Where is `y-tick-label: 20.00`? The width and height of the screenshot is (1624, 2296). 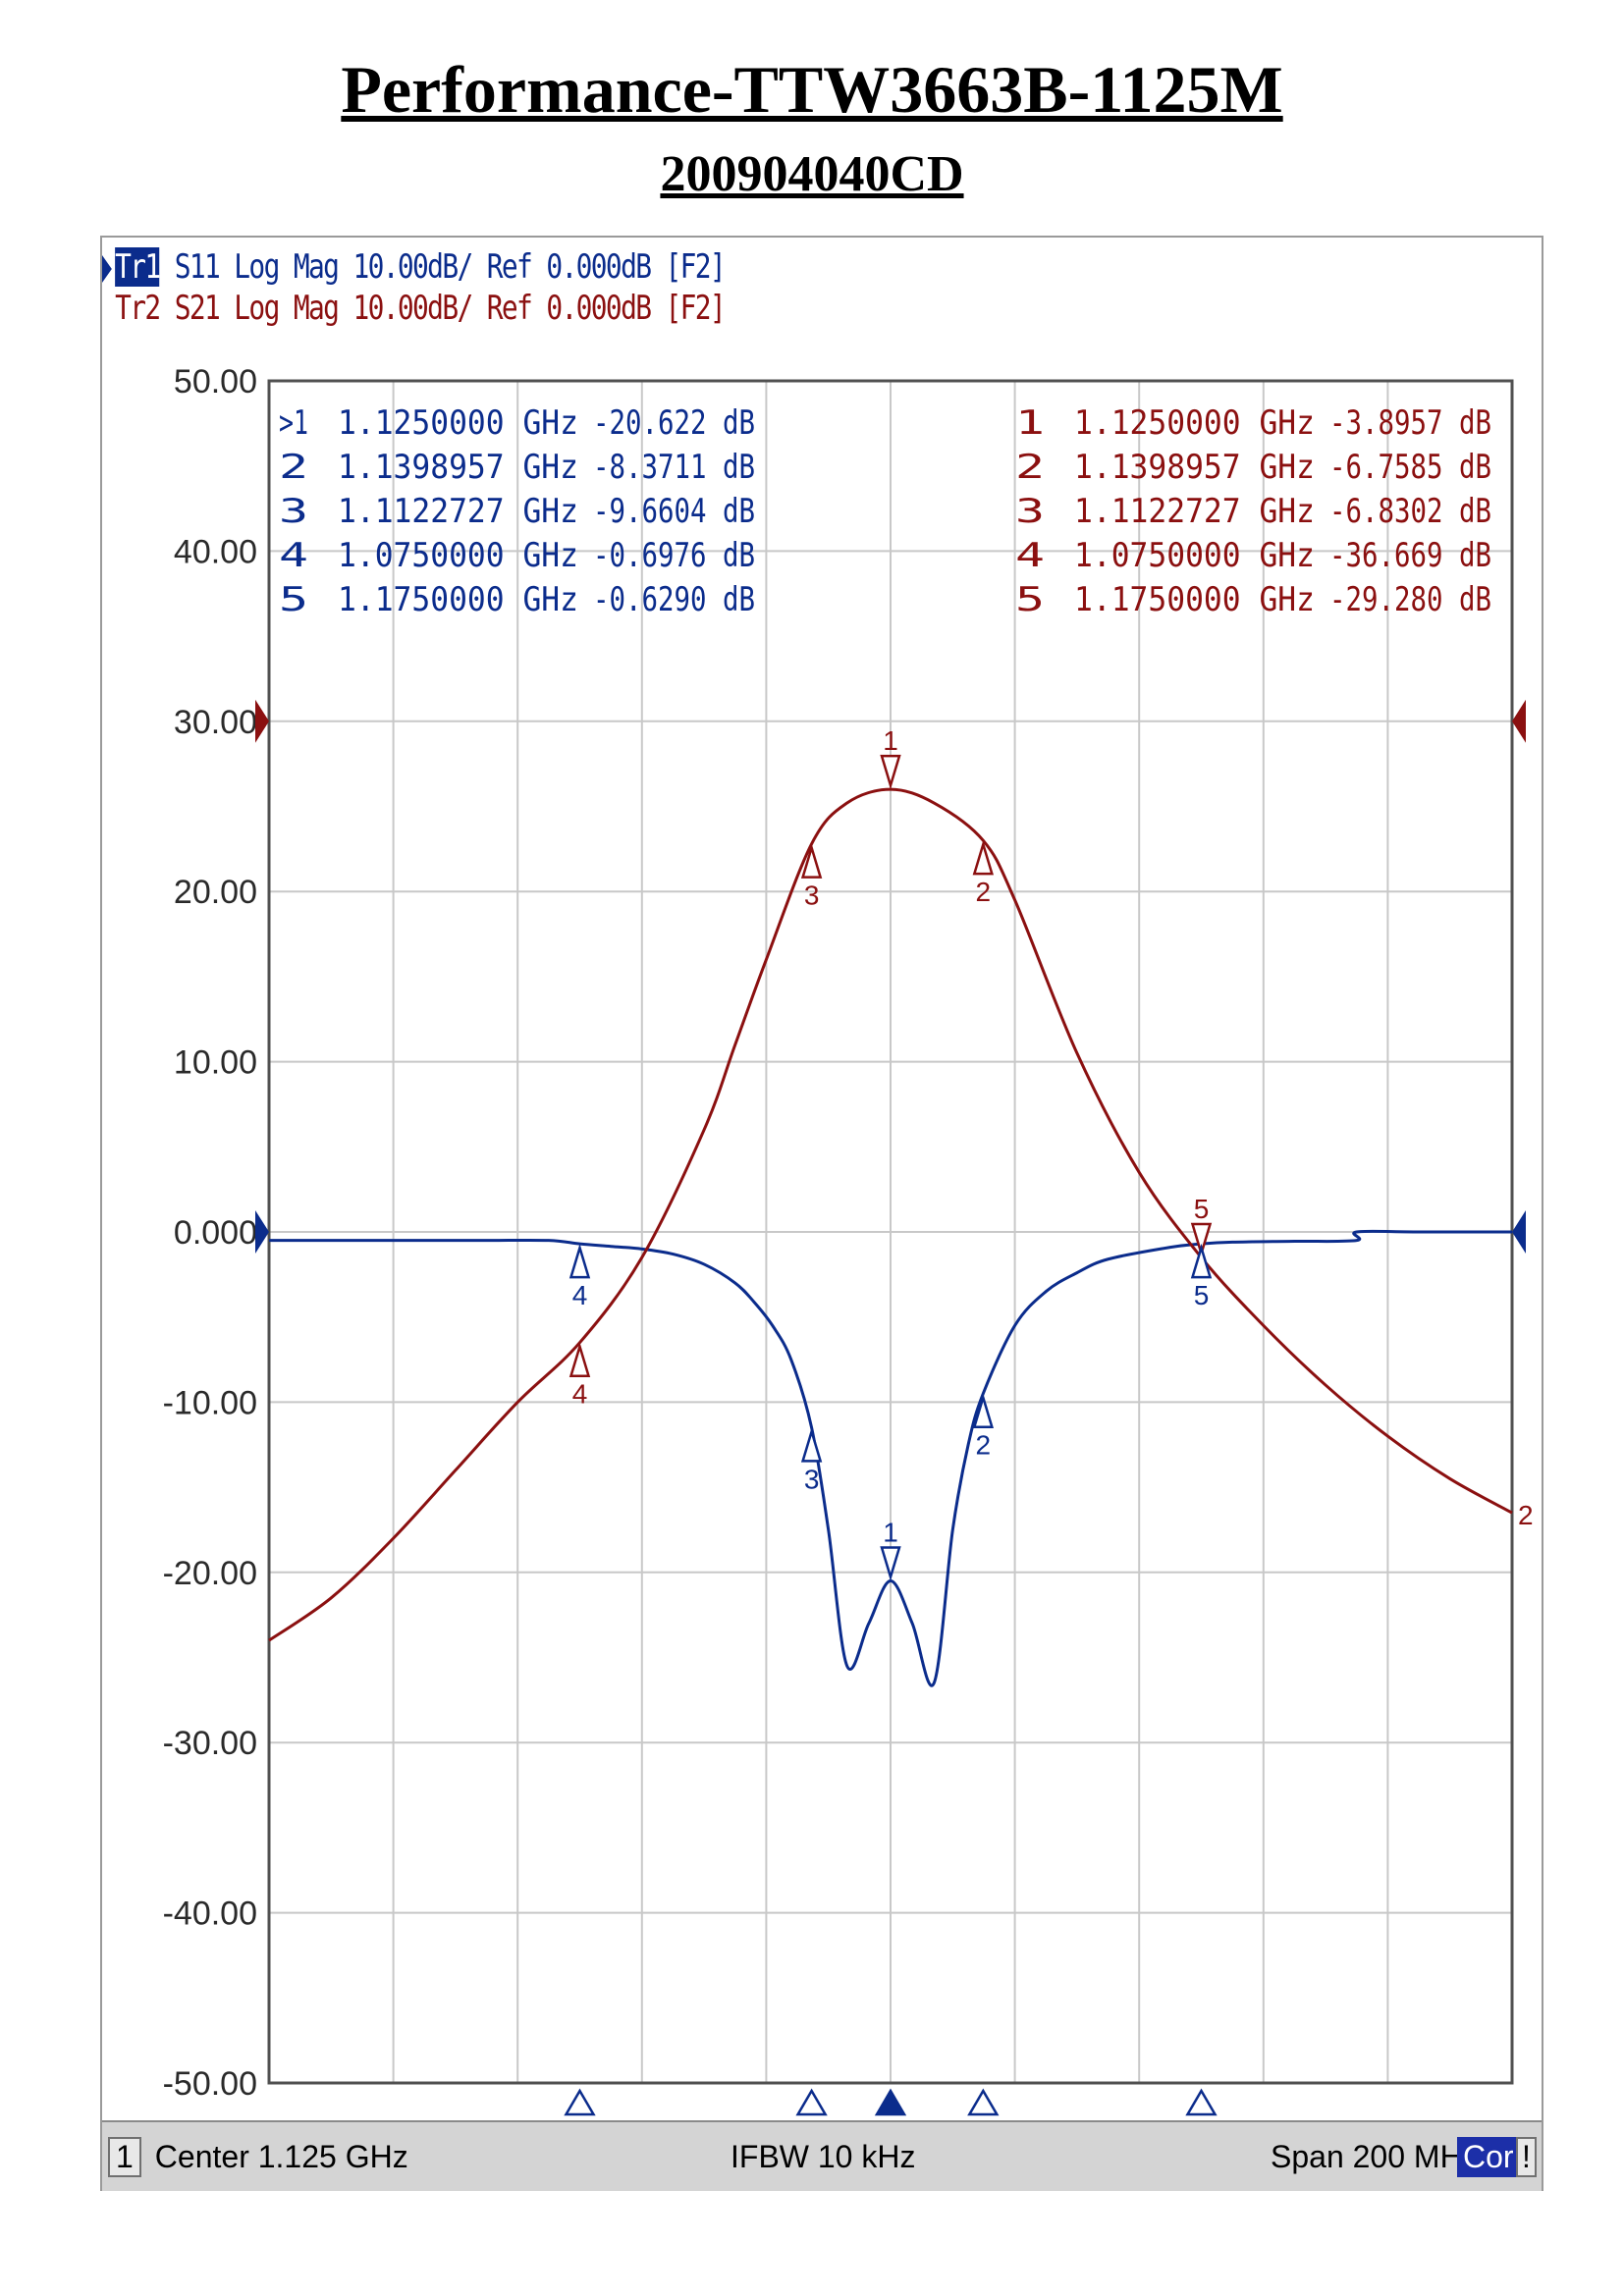
y-tick-label: 20.00 is located at coordinates (215, 892).